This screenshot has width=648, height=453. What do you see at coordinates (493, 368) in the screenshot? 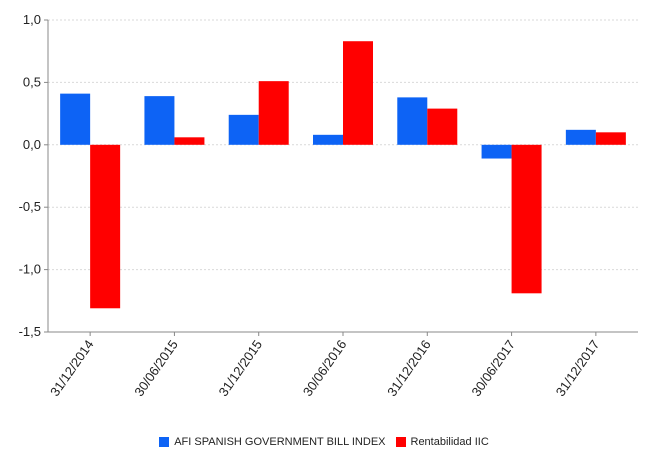
I see `x-tick-label: 30/06/2017` at bounding box center [493, 368].